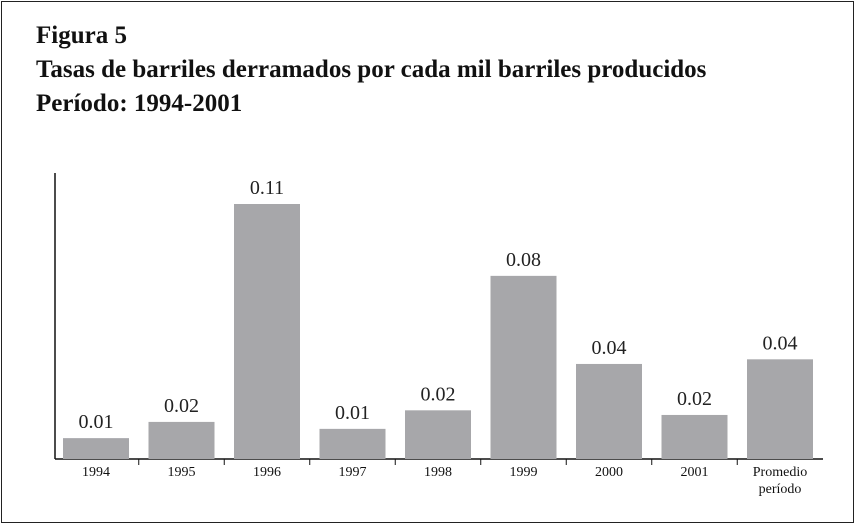 The width and height of the screenshot is (857, 526). Describe the element at coordinates (523, 260) in the screenshot. I see `value-label: 0.08` at that location.